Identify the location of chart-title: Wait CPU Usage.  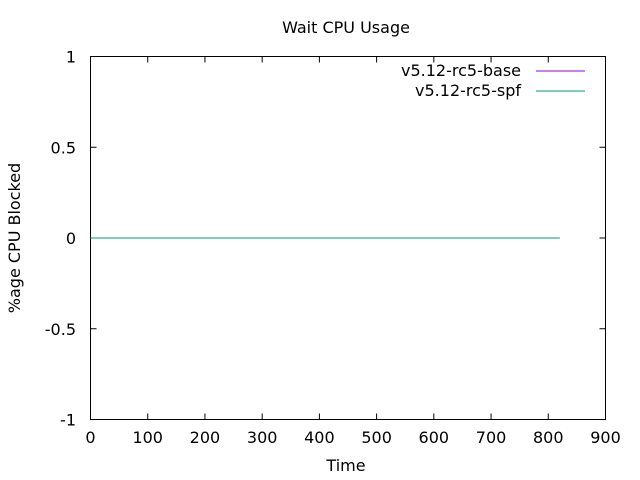
(346, 27).